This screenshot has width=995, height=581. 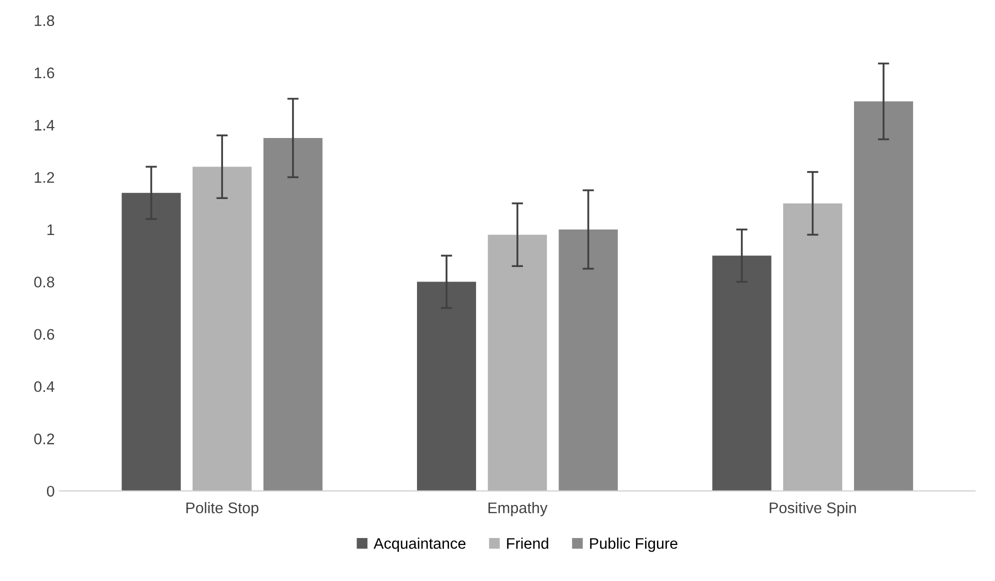 What do you see at coordinates (44, 20) in the screenshot?
I see `y-tick-label: 1.8` at bounding box center [44, 20].